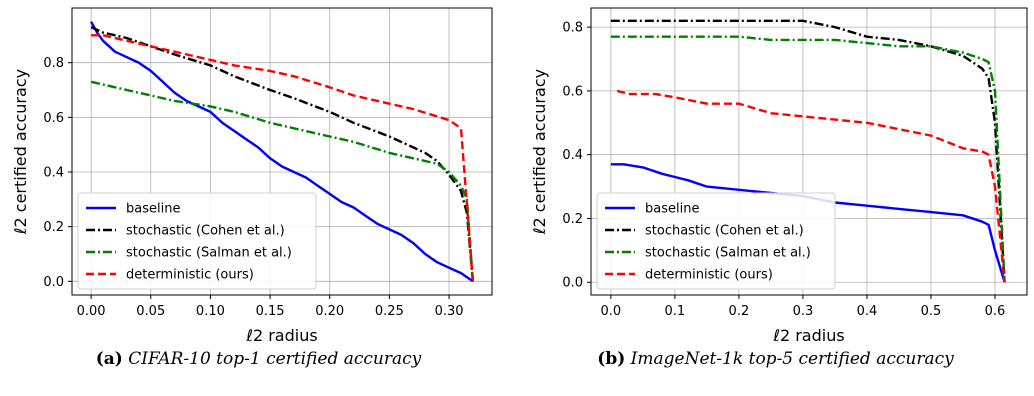  What do you see at coordinates (275, 359) in the screenshot?
I see `caption-text: CIFAR-10 top-1 certified accuracy` at bounding box center [275, 359].